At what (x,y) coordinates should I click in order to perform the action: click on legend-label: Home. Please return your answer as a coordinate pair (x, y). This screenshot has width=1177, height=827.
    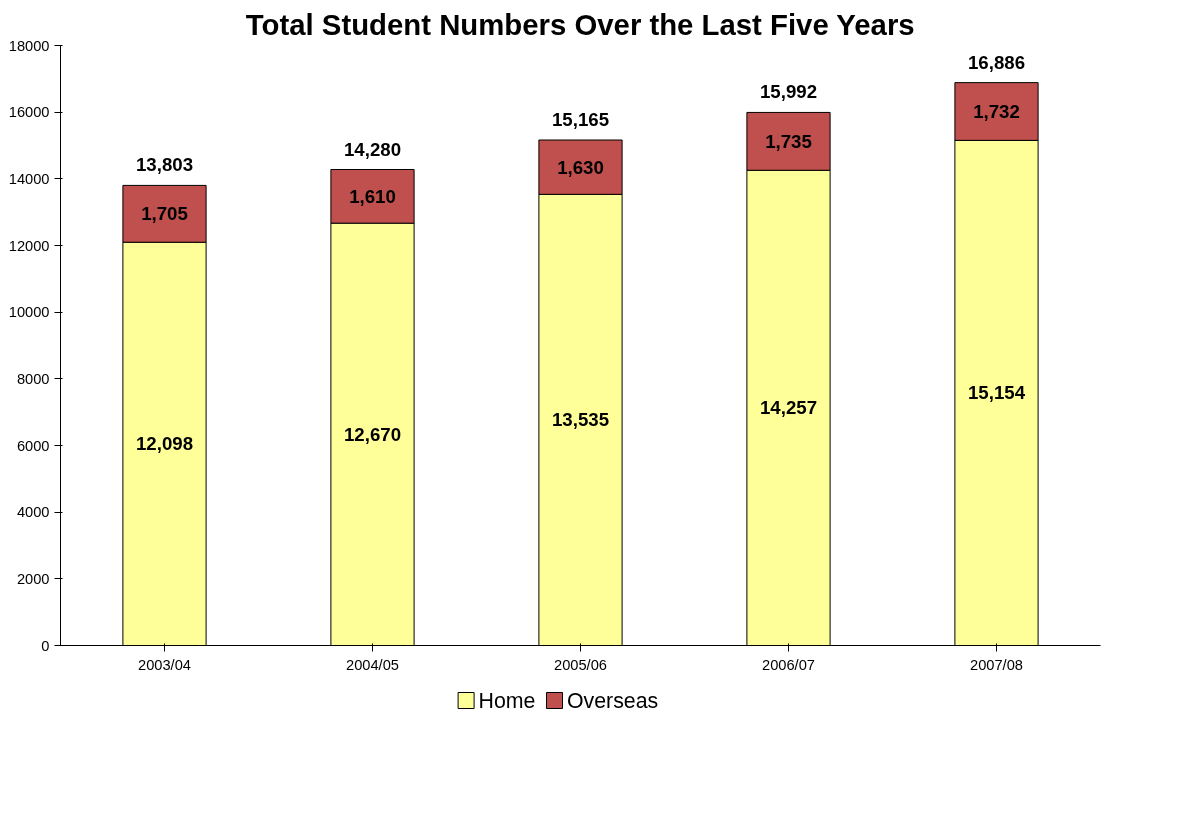
    Looking at the image, I should click on (507, 700).